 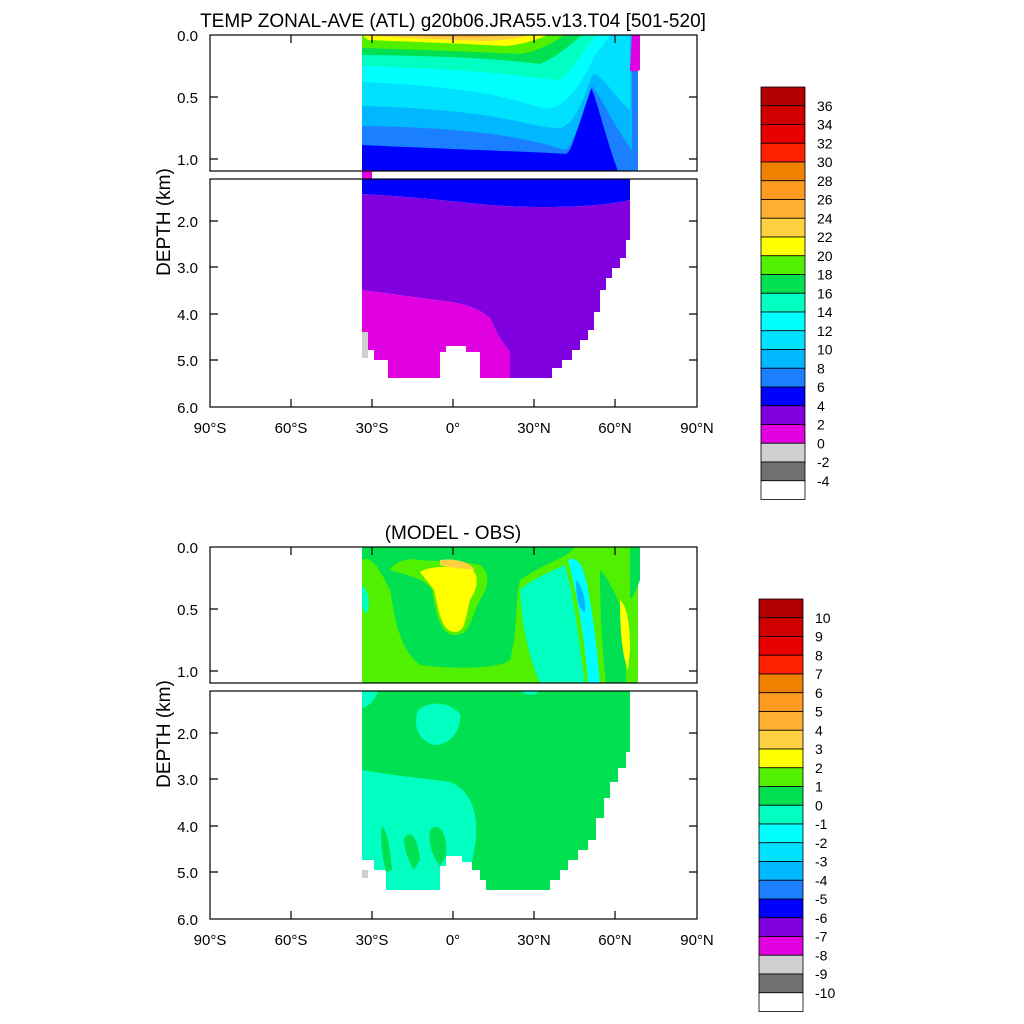 What do you see at coordinates (825, 237) in the screenshot?
I see `colorbar-label: 22` at bounding box center [825, 237].